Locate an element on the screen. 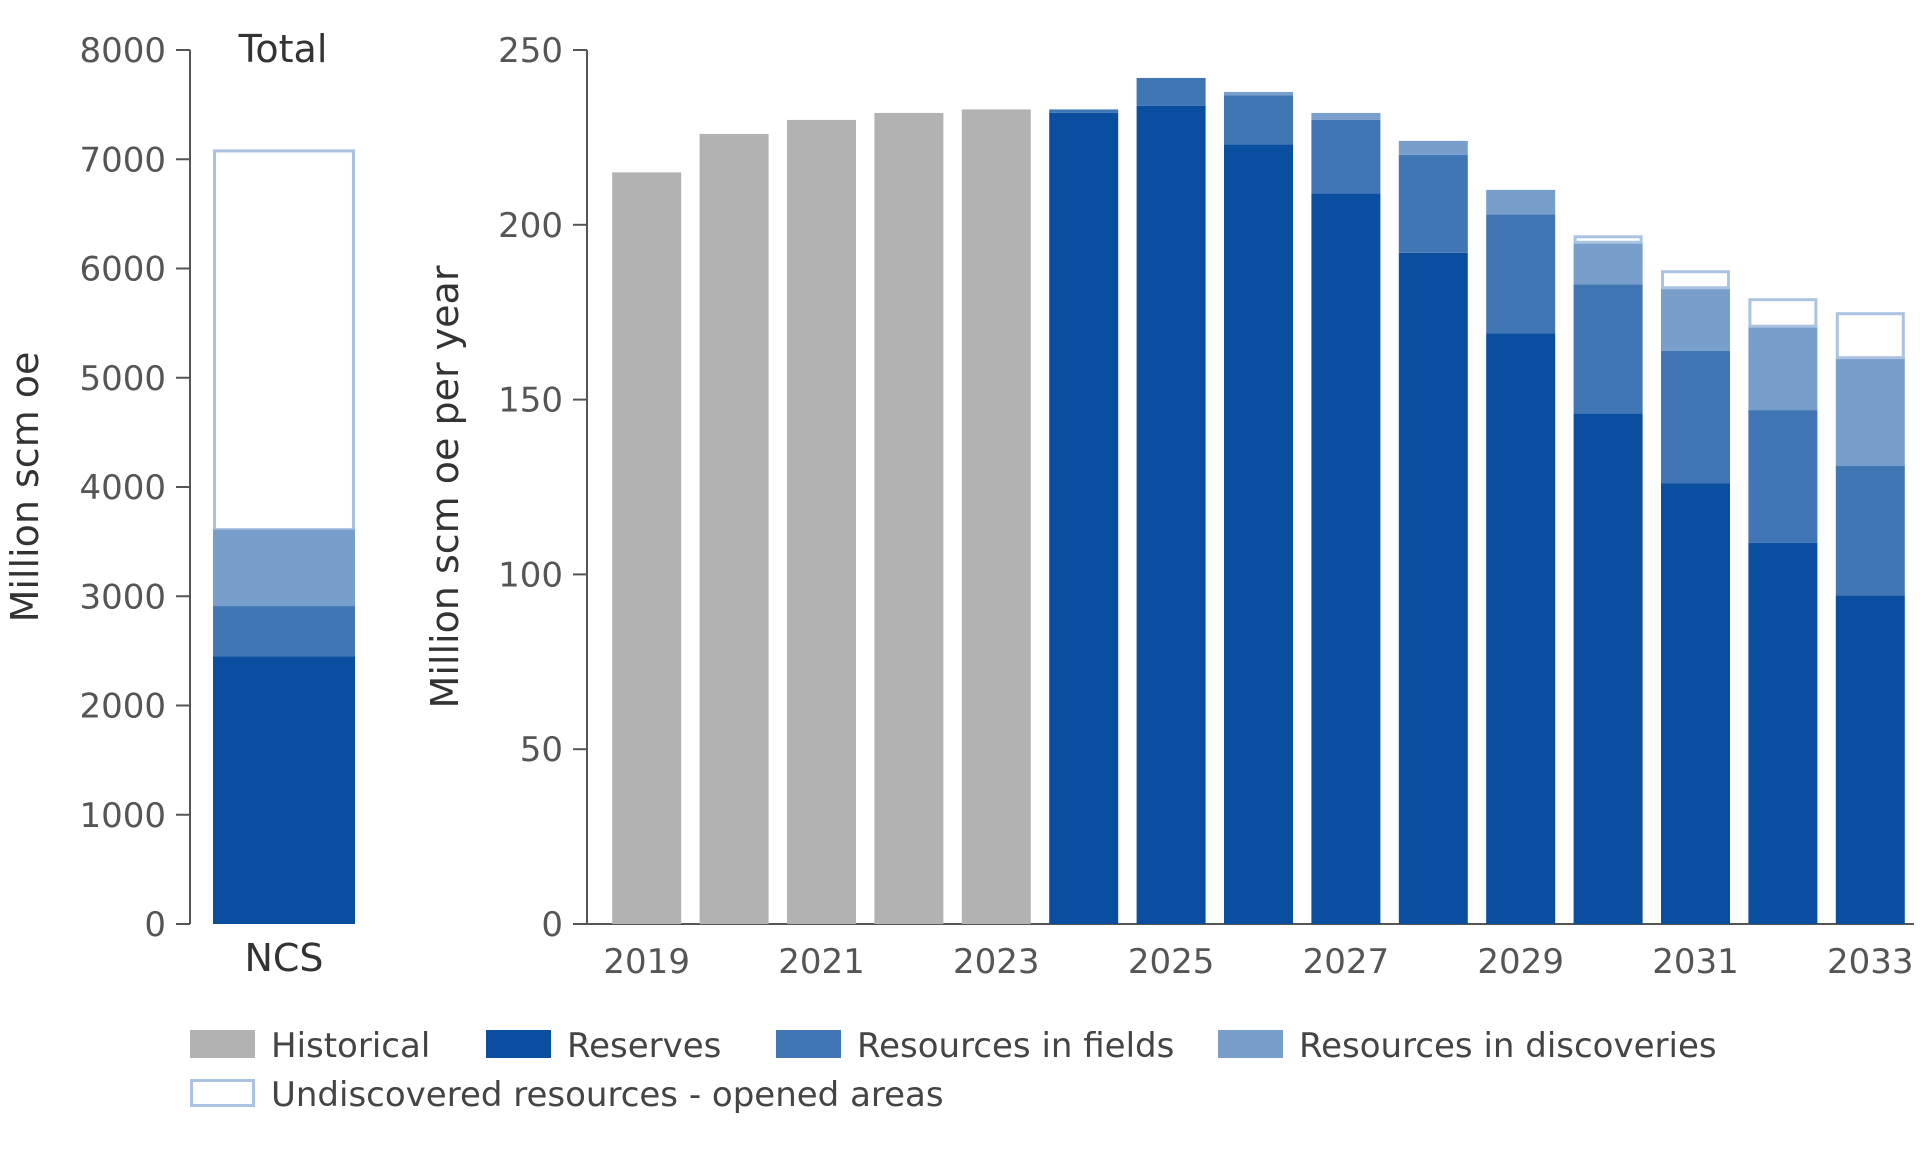  legend-item-historical: Historical is located at coordinates (310, 1046).